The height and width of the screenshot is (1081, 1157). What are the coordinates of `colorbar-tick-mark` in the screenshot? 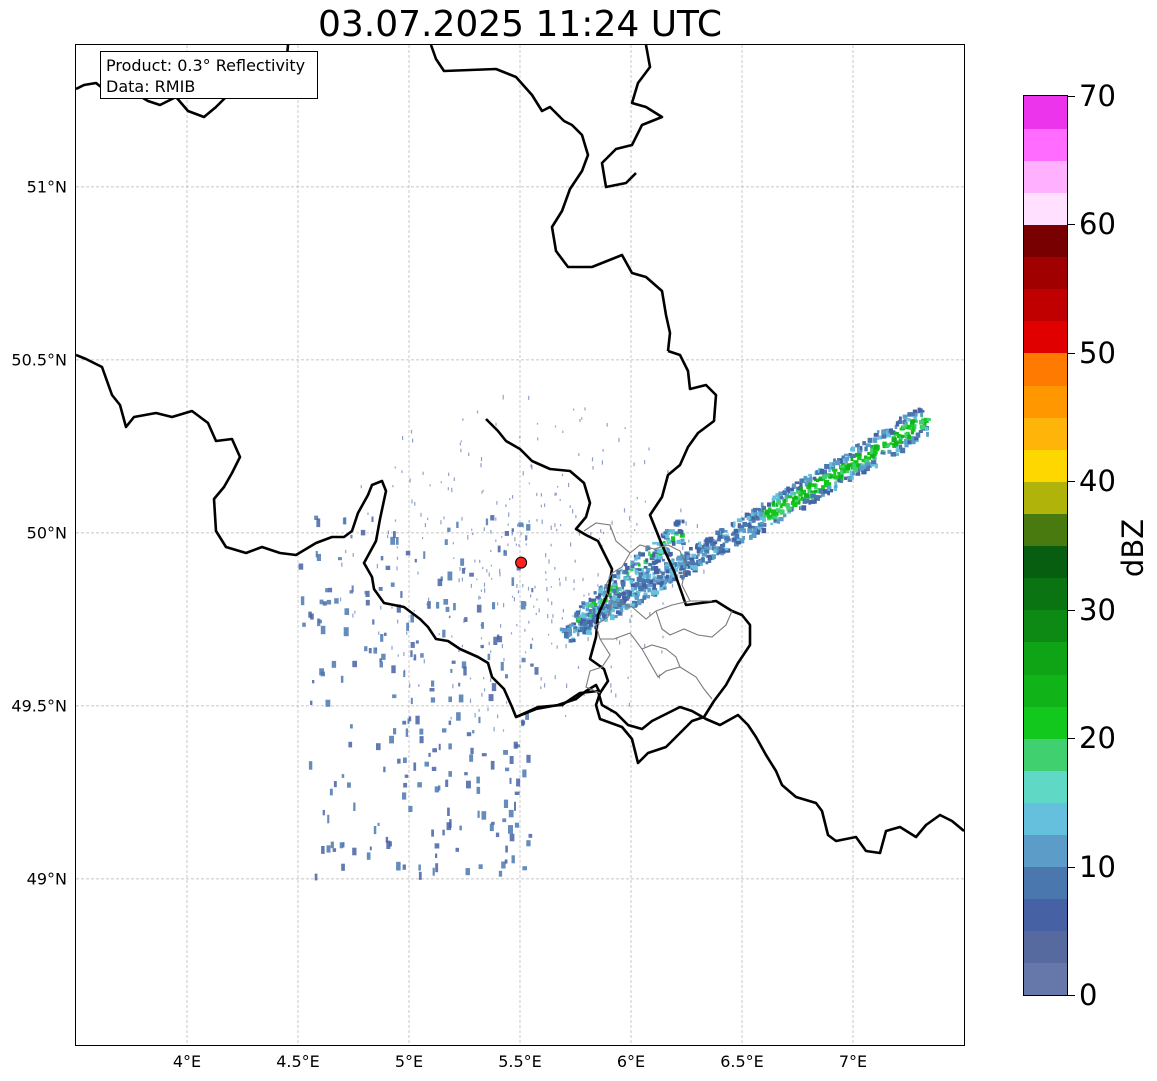 It's located at (1071, 610).